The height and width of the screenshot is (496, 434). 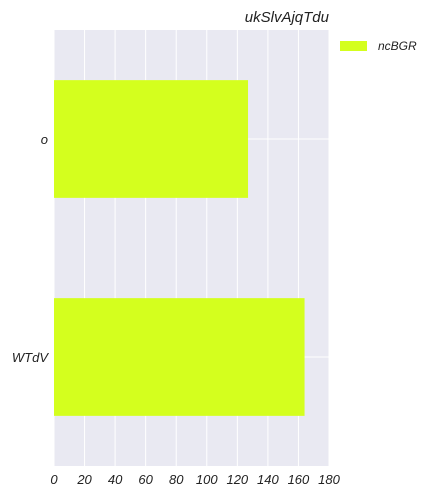 I want to click on x-tick-label: 80, so click(x=176, y=479).